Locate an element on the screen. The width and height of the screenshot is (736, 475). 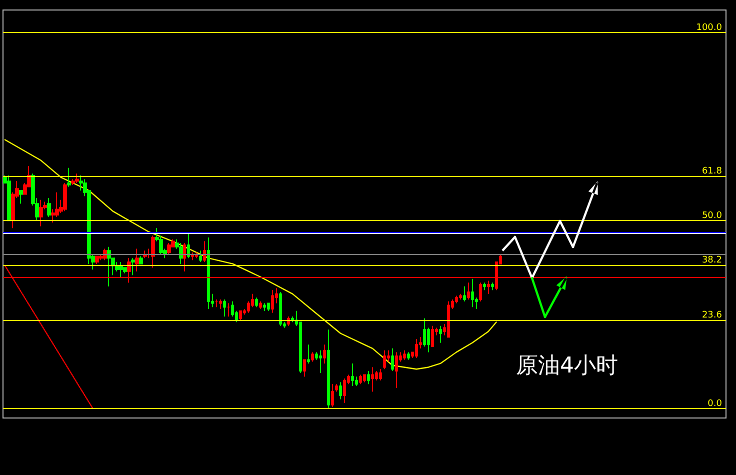
y-tick-label: 23.6 is located at coordinates (712, 315).